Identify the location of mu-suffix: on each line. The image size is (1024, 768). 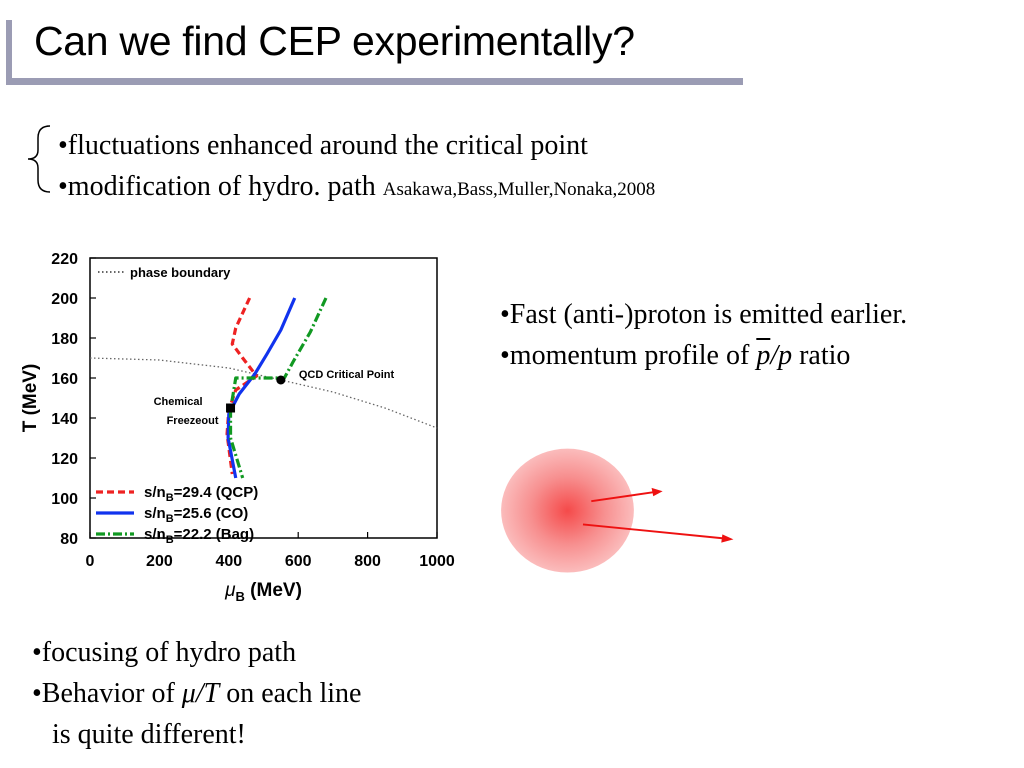
(290, 693).